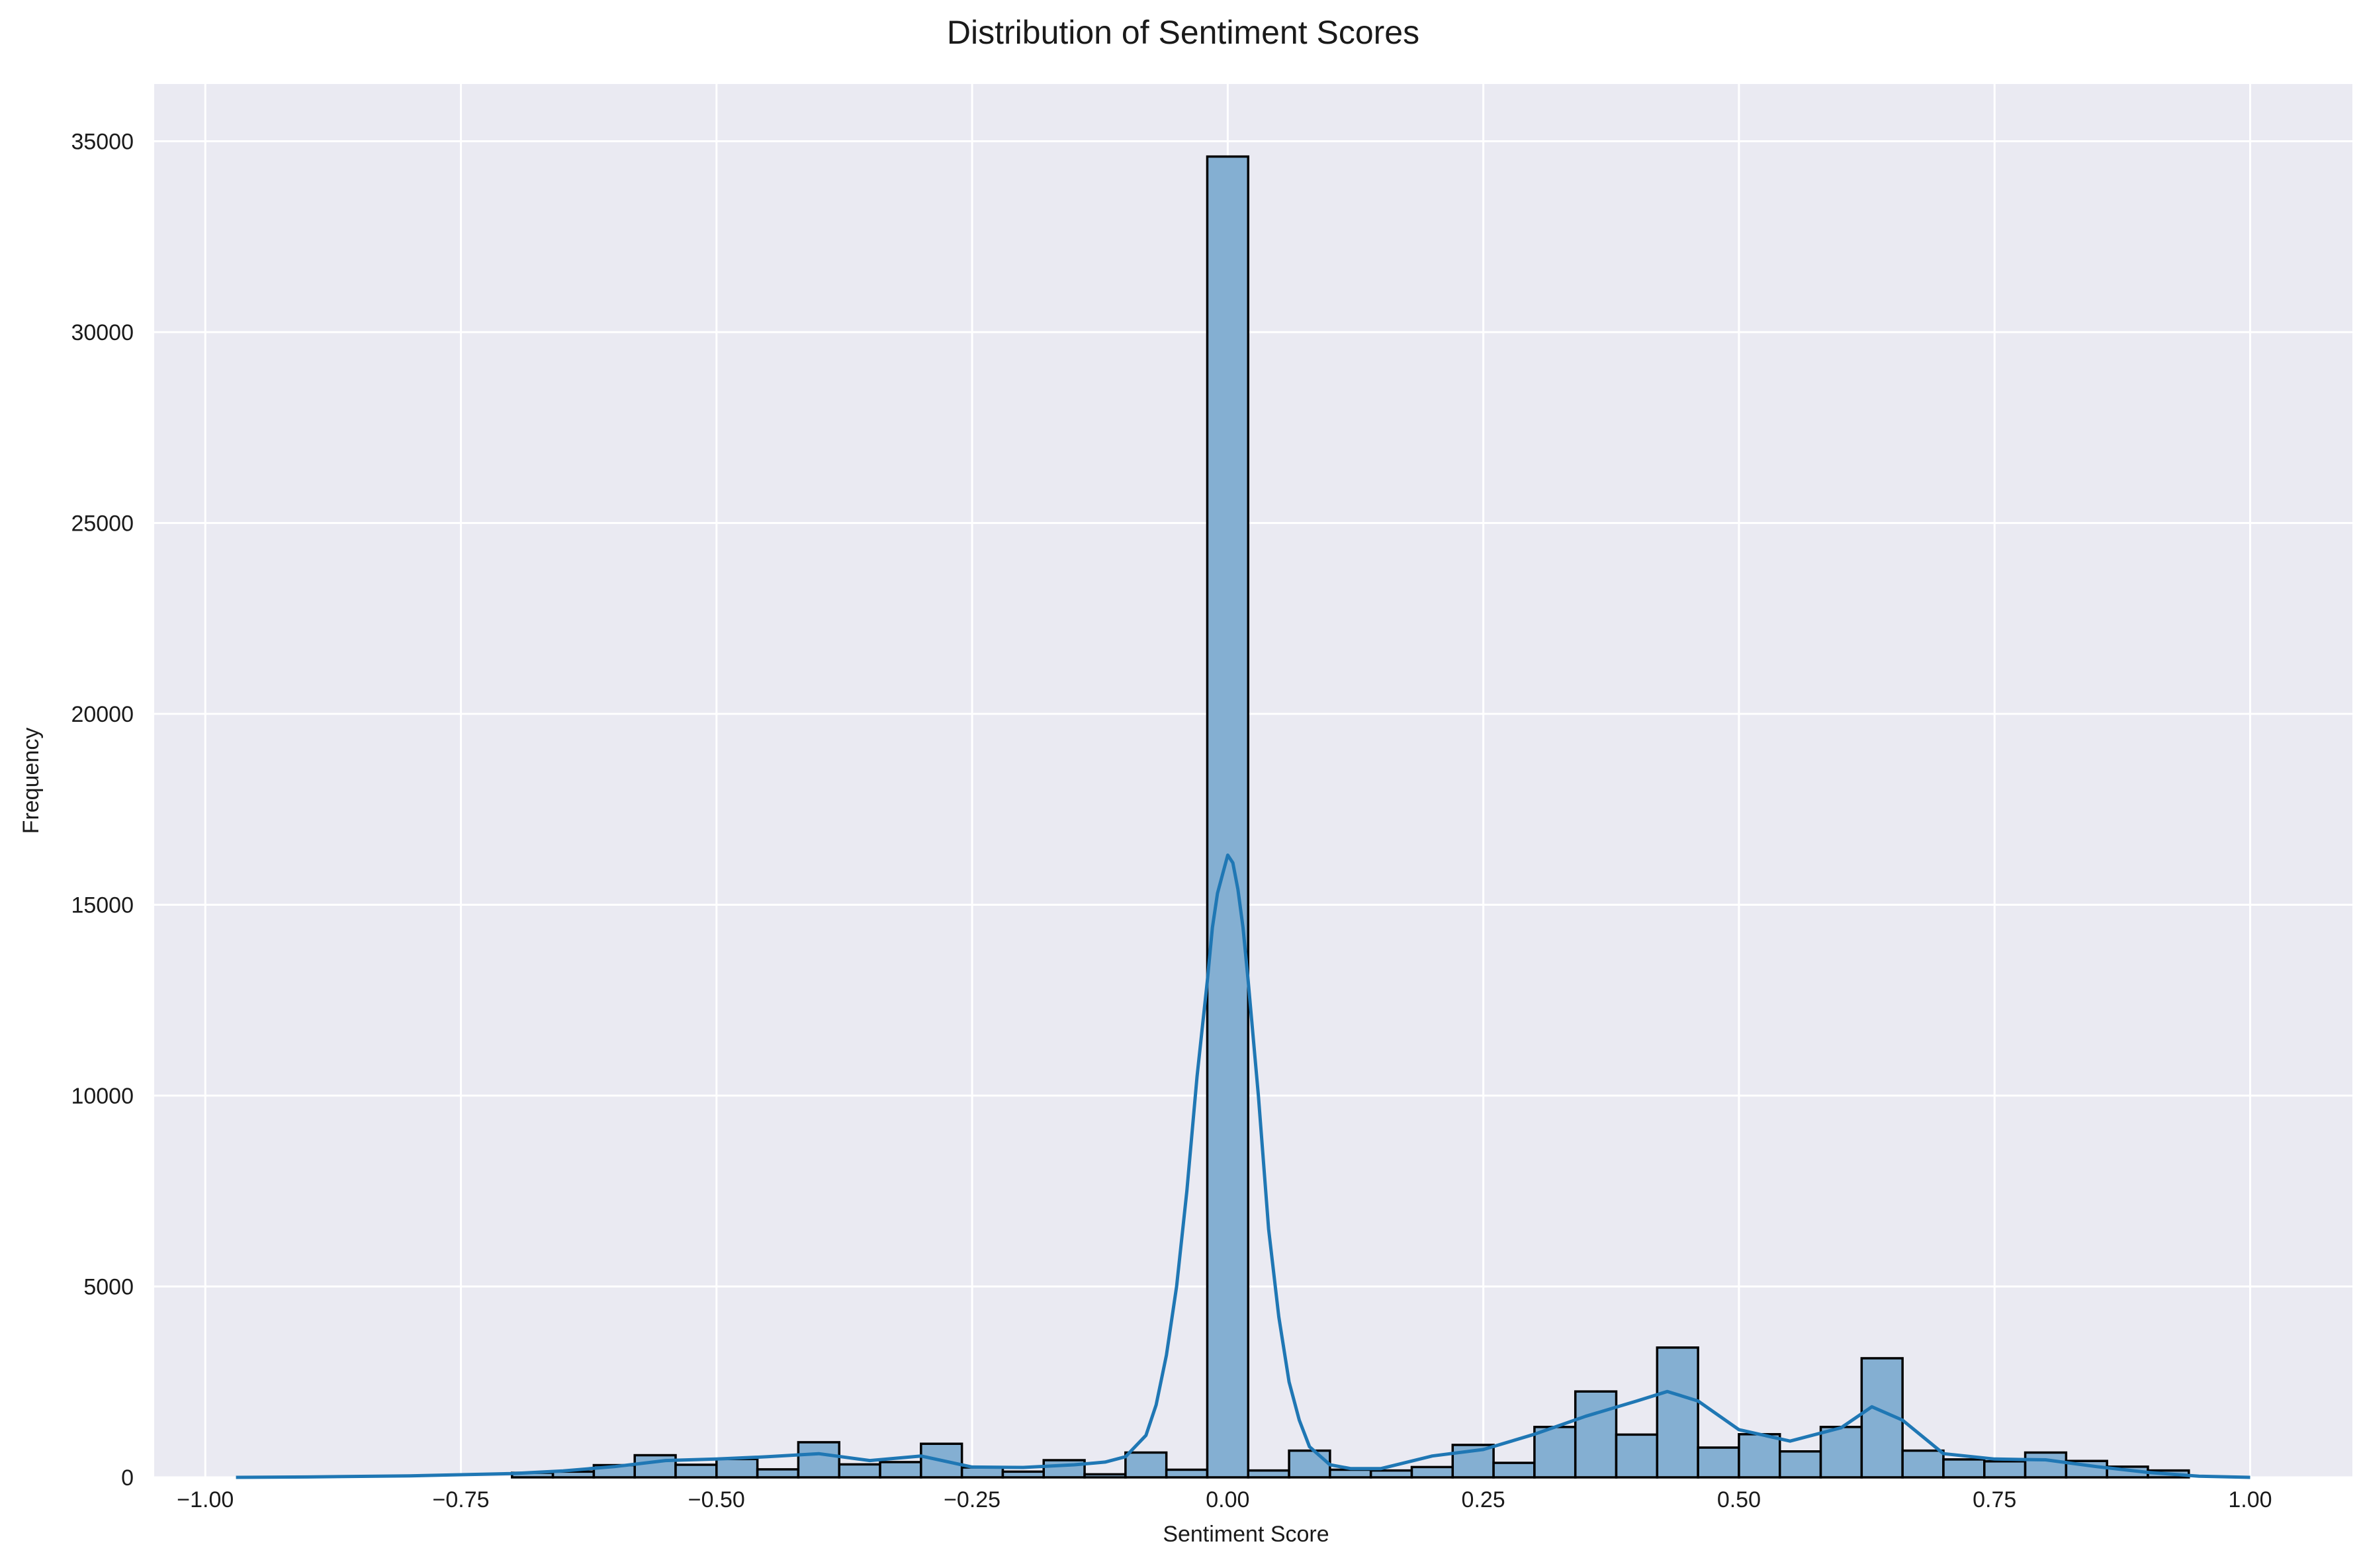 This screenshot has height=1568, width=2361. Describe the element at coordinates (1483, 1499) in the screenshot. I see `x-tick-label: 0.25` at that location.